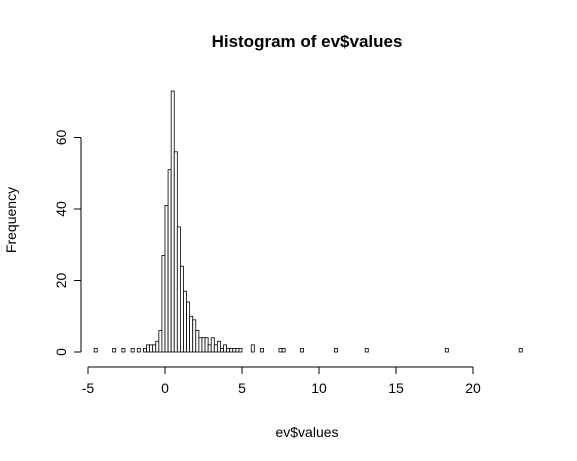 The height and width of the screenshot is (461, 577). What do you see at coordinates (61, 352) in the screenshot?
I see `y-tick-label-0: 0` at bounding box center [61, 352].